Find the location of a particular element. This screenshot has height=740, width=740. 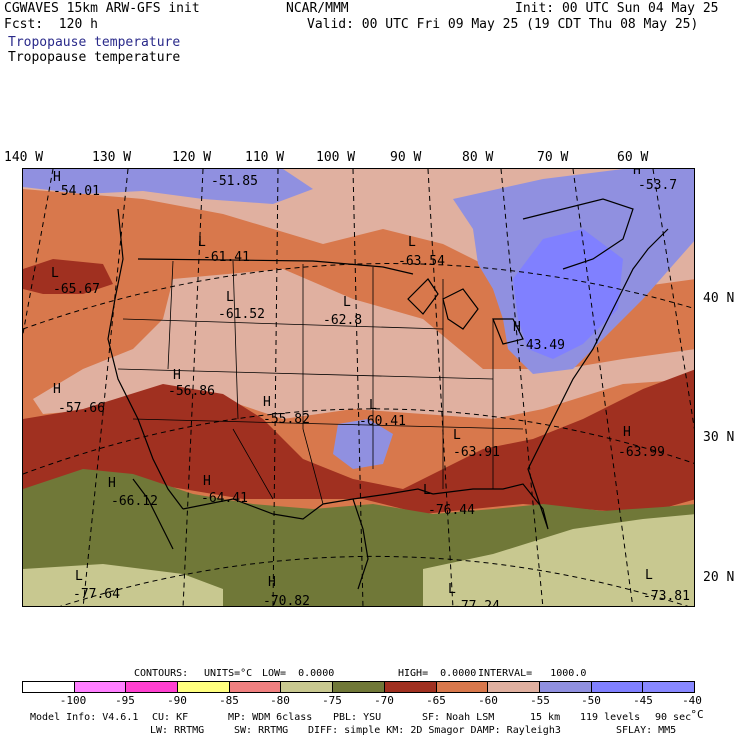

colorbar-tick: -55 is located at coordinates (540, 700).